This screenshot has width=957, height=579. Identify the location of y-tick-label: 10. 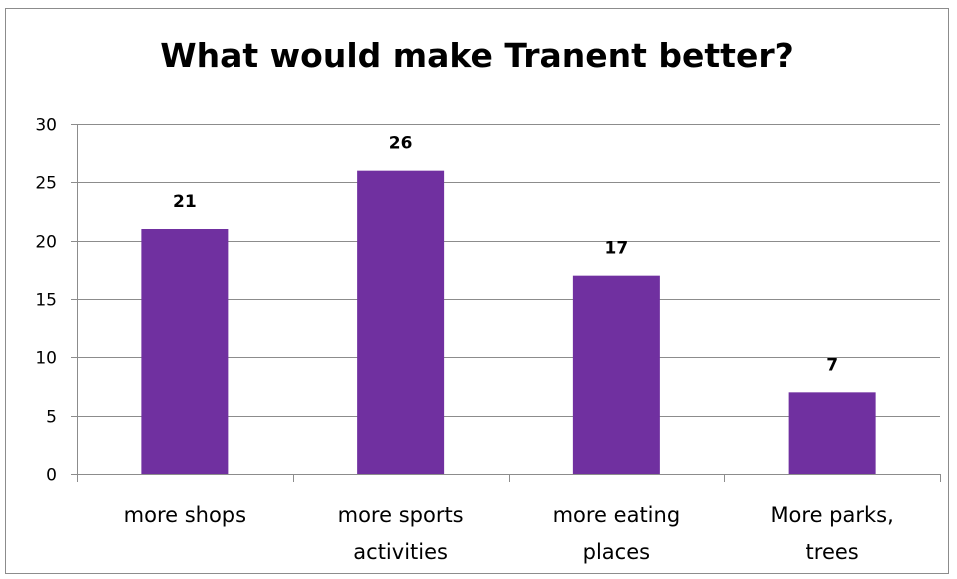
(46, 359).